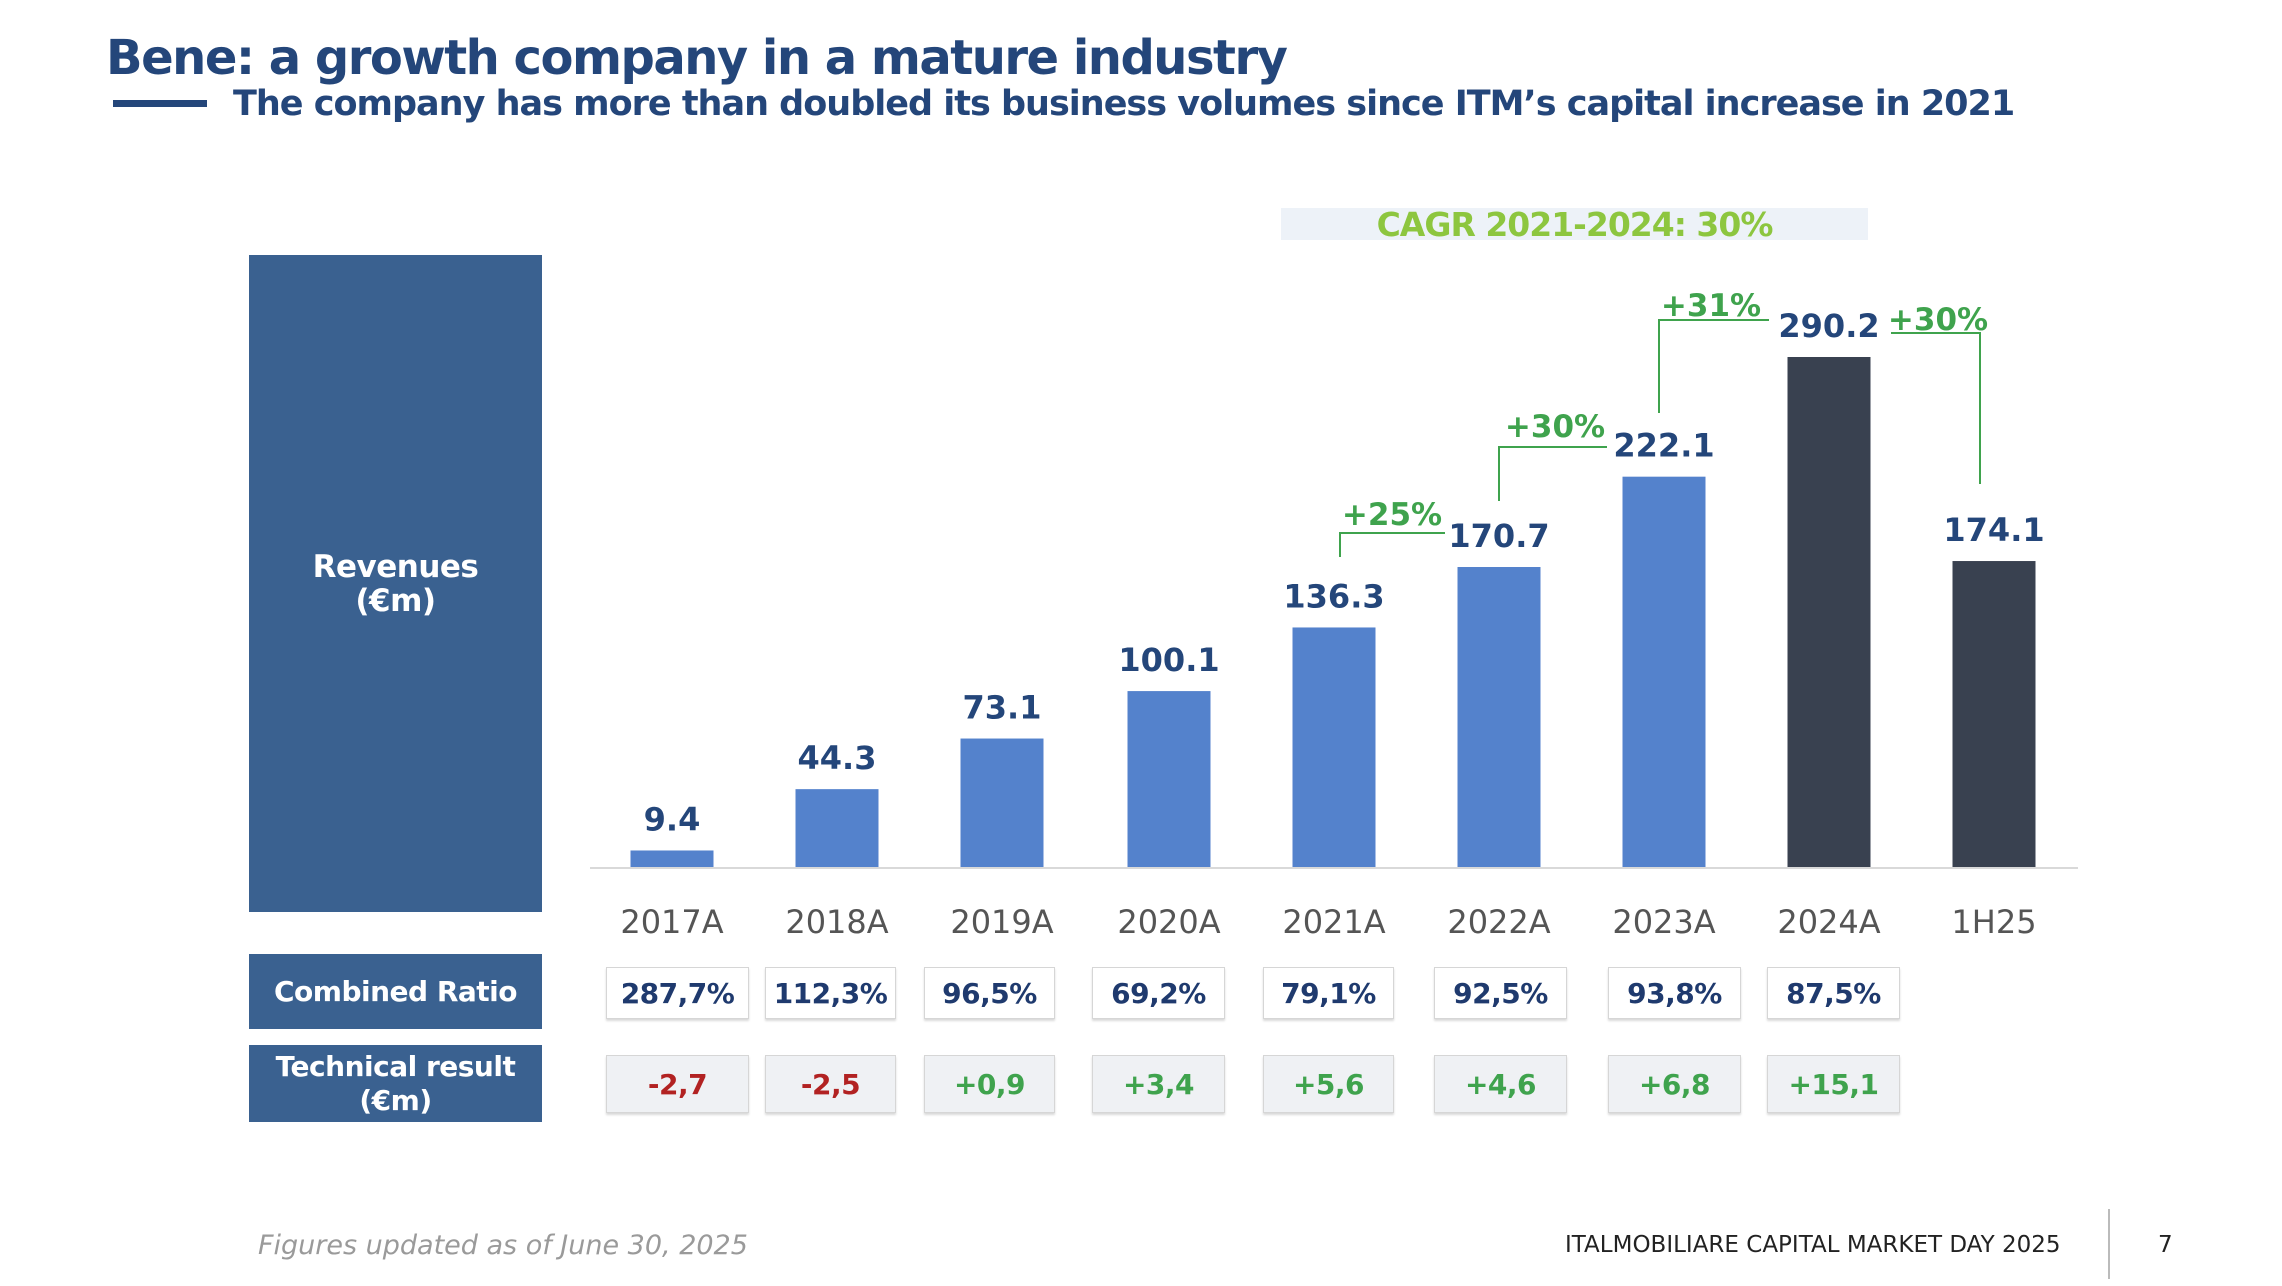 This screenshot has width=2282, height=1286. What do you see at coordinates (837, 758) in the screenshot?
I see `bar-value-label: 44.3` at bounding box center [837, 758].